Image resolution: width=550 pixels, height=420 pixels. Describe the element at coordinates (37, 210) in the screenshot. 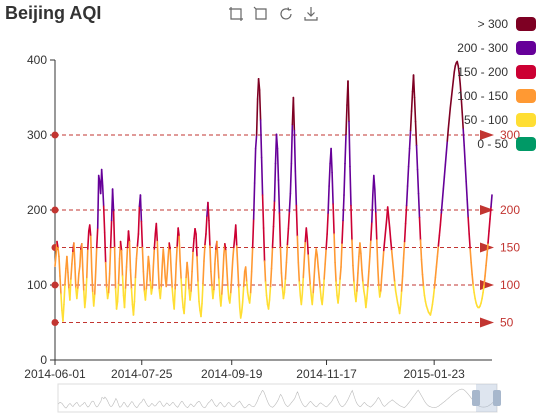

I see `y-tick-label: 200` at that location.